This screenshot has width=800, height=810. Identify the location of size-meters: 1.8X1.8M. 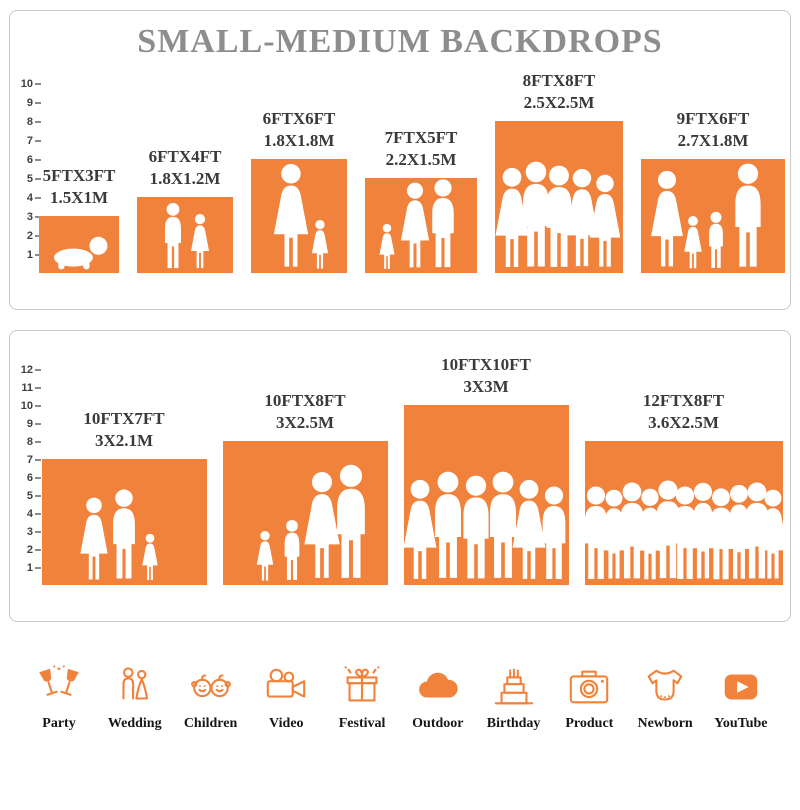
(299, 140).